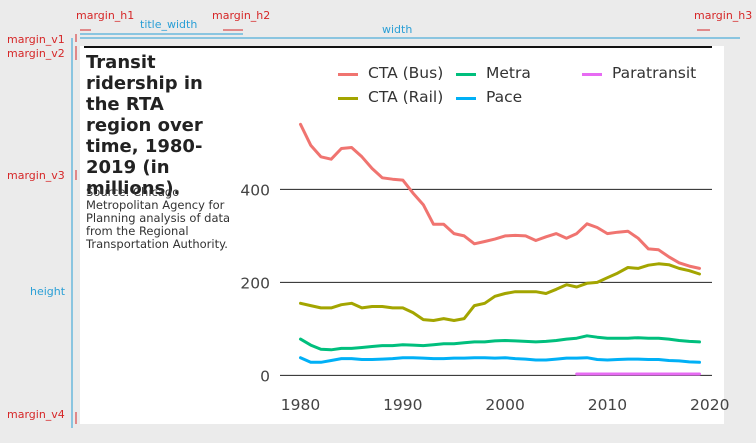 The height and width of the screenshot is (443, 756). What do you see at coordinates (255, 283) in the screenshot?
I see `y-tick-label-200: 200` at bounding box center [255, 283].